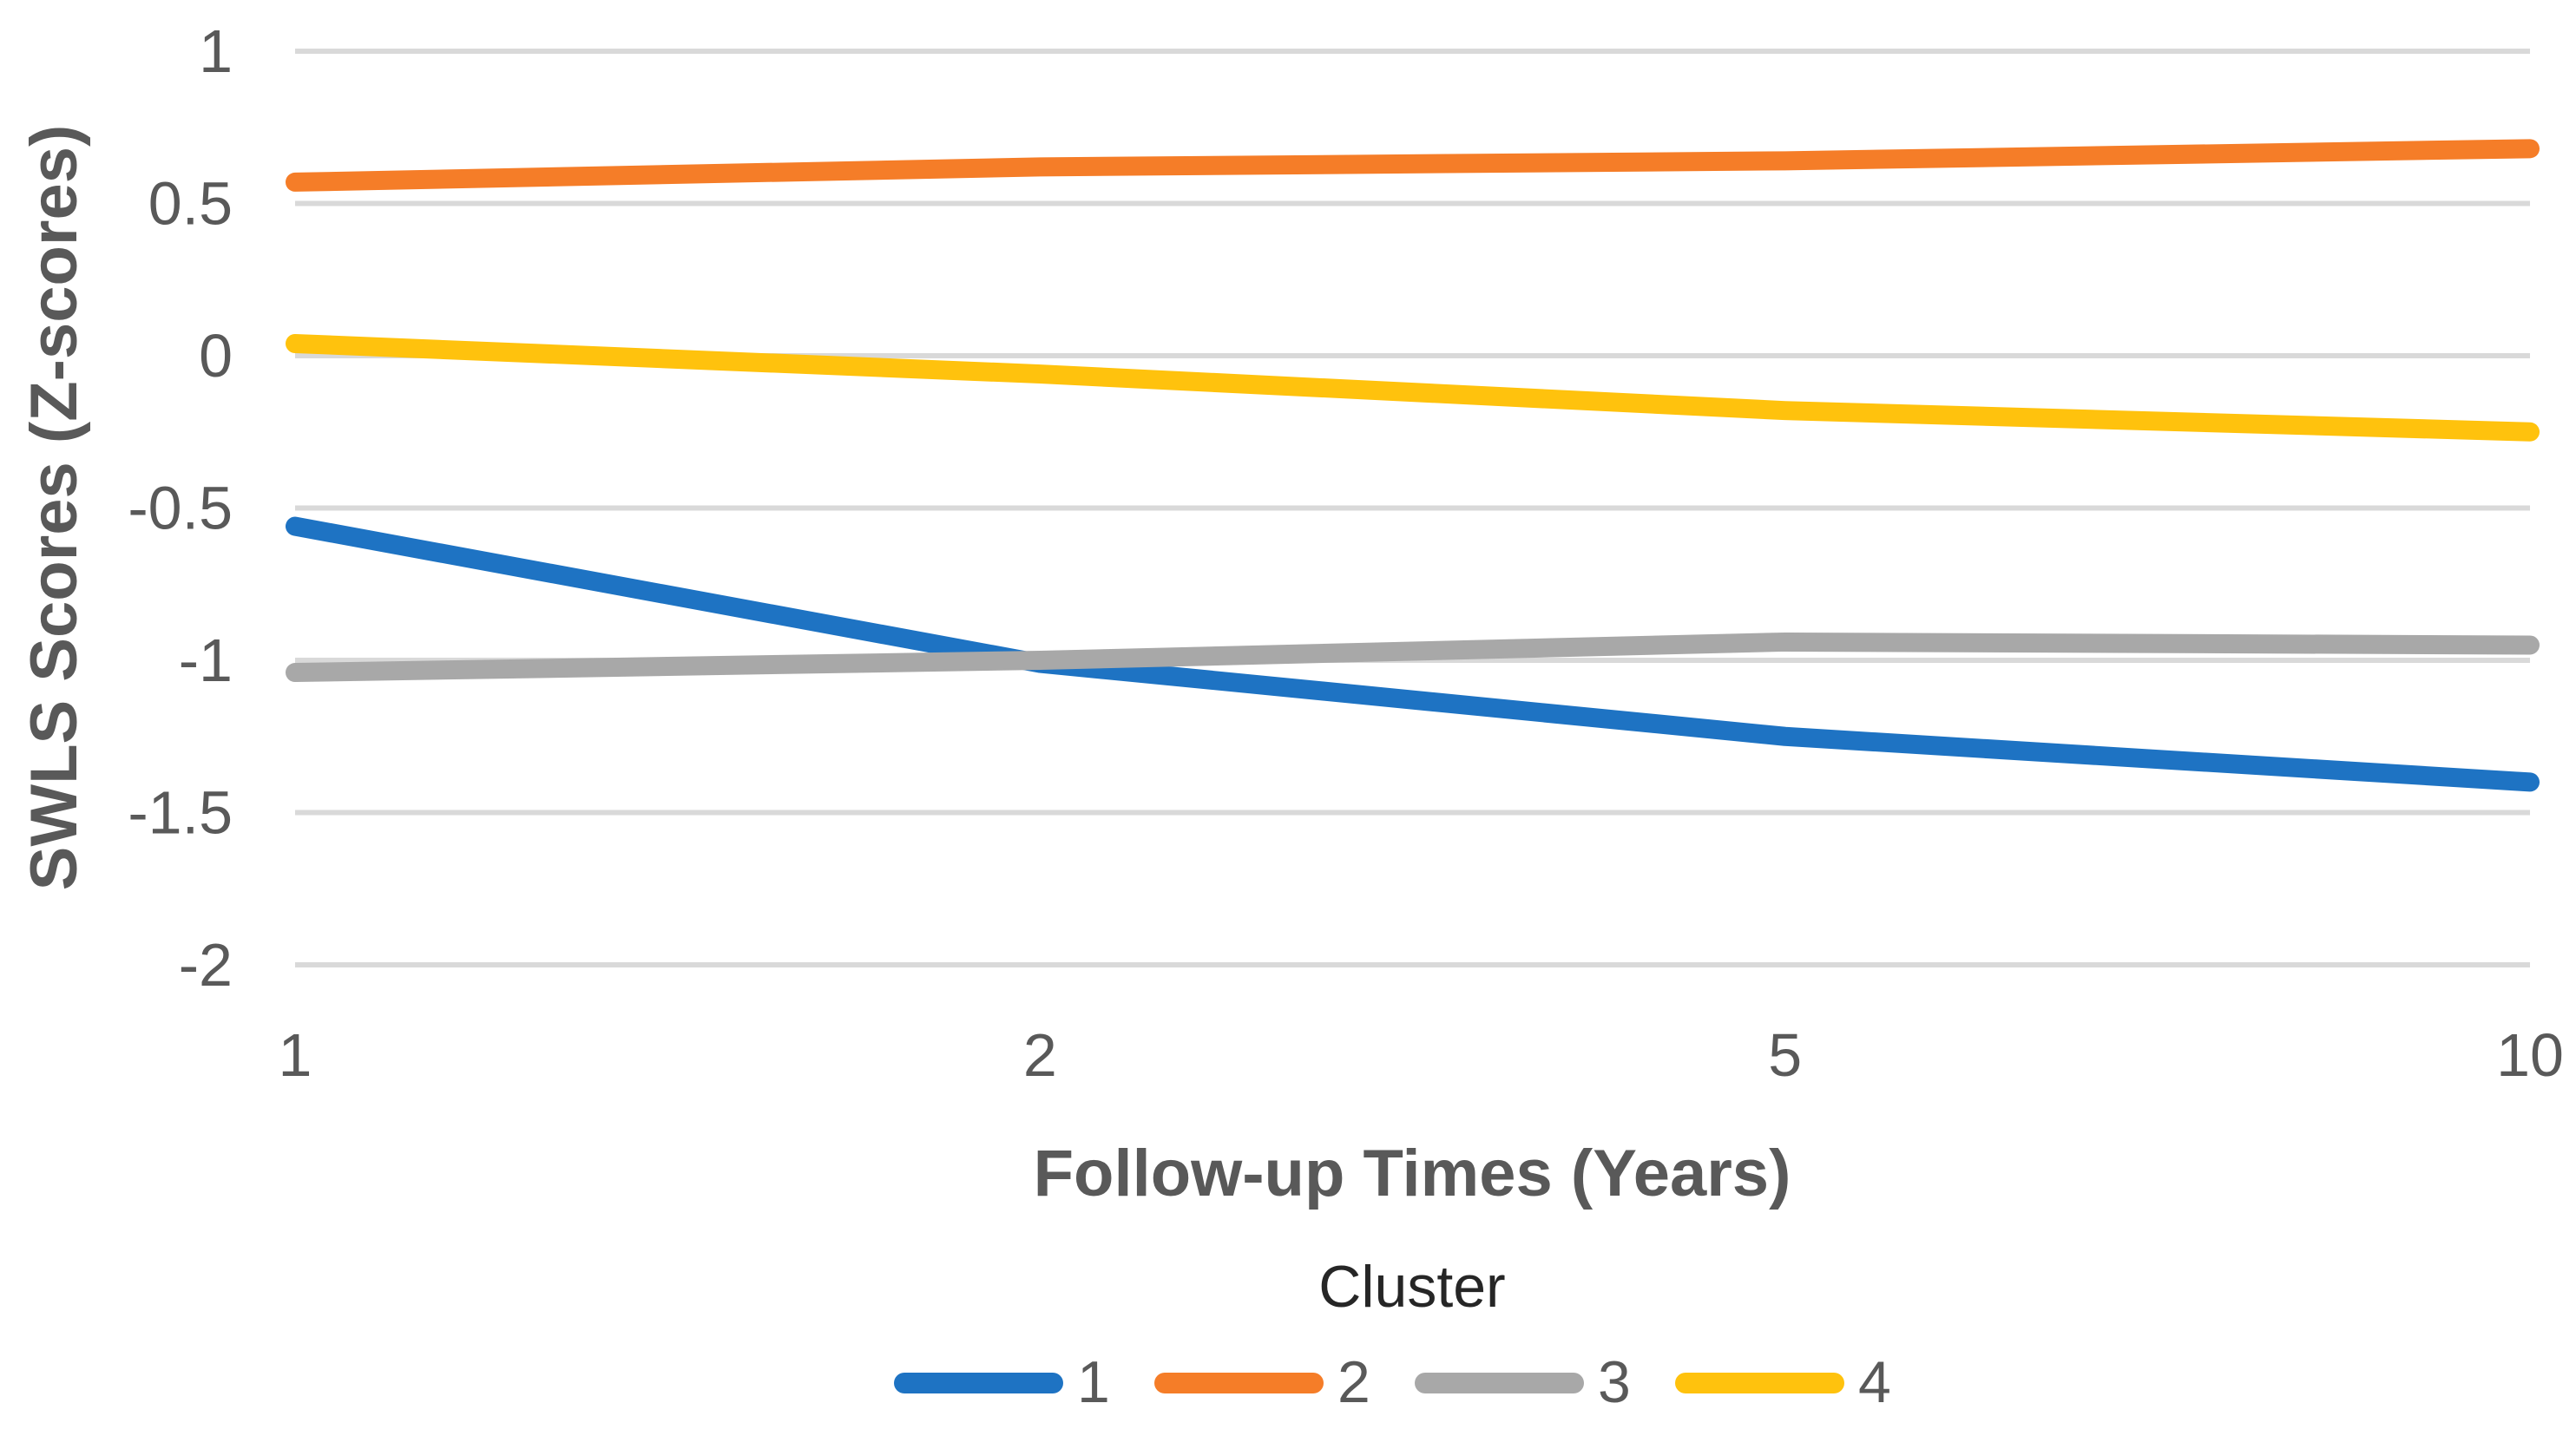 This screenshot has width=2576, height=1449. What do you see at coordinates (54, 508) in the screenshot?
I see `y-axis-title: SWLS Scores (Z-scores)` at bounding box center [54, 508].